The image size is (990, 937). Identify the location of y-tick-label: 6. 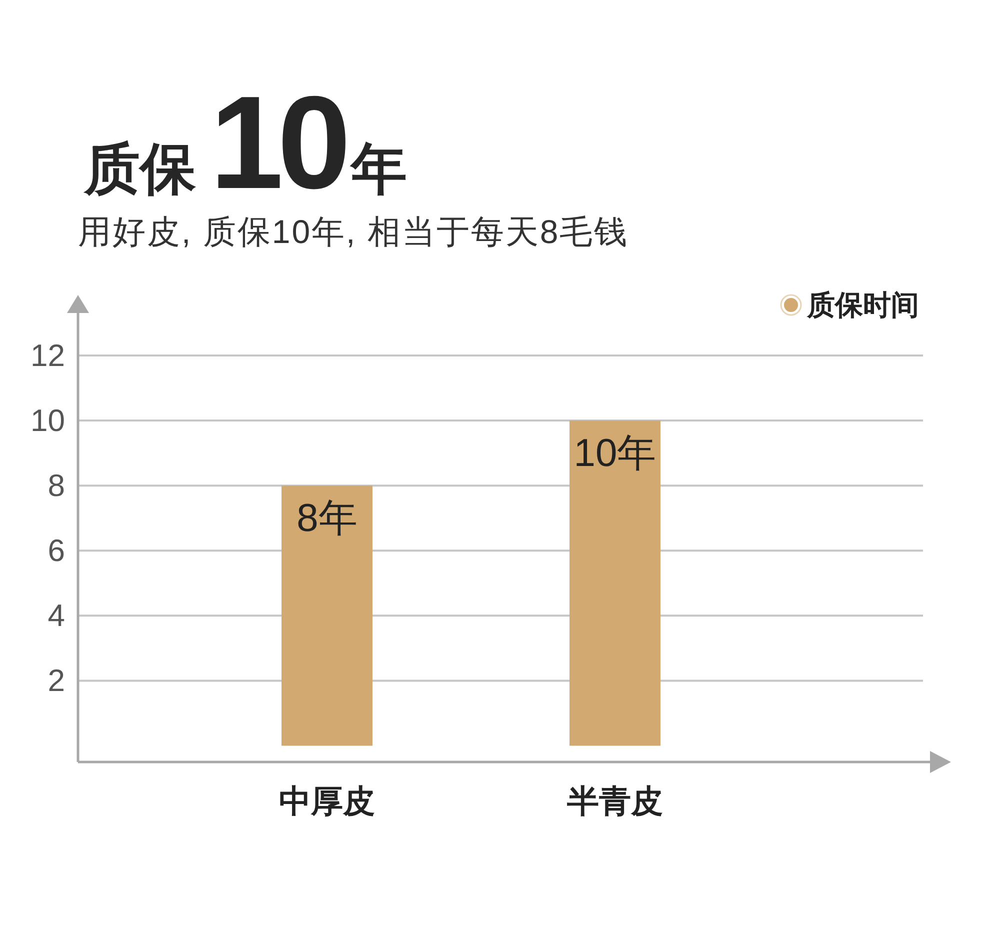
(56, 550).